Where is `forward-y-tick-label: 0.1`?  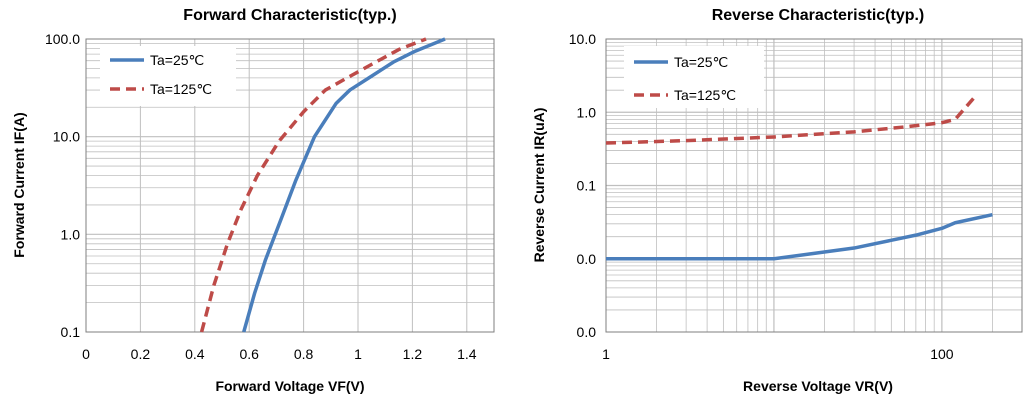
forward-y-tick-label: 0.1 is located at coordinates (71, 332).